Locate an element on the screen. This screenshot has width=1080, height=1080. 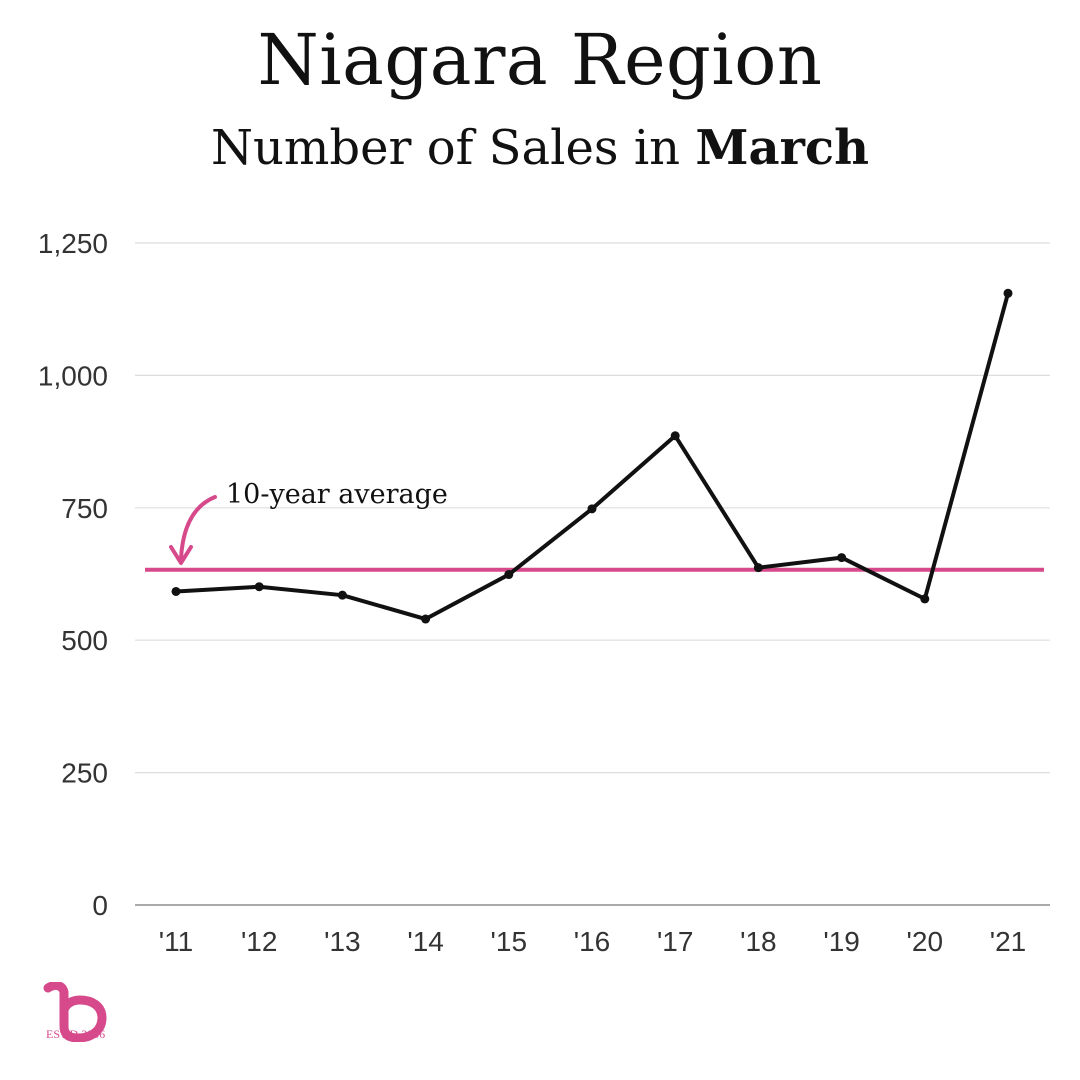
chart-title: Niagara Region is located at coordinates (540, 60).